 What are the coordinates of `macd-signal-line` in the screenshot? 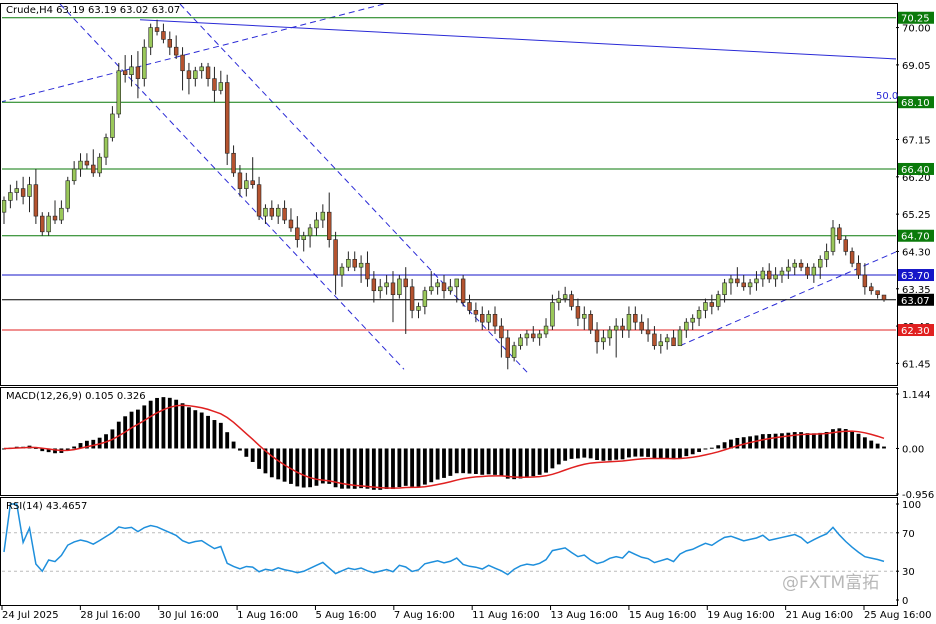 It's located at (444, 446).